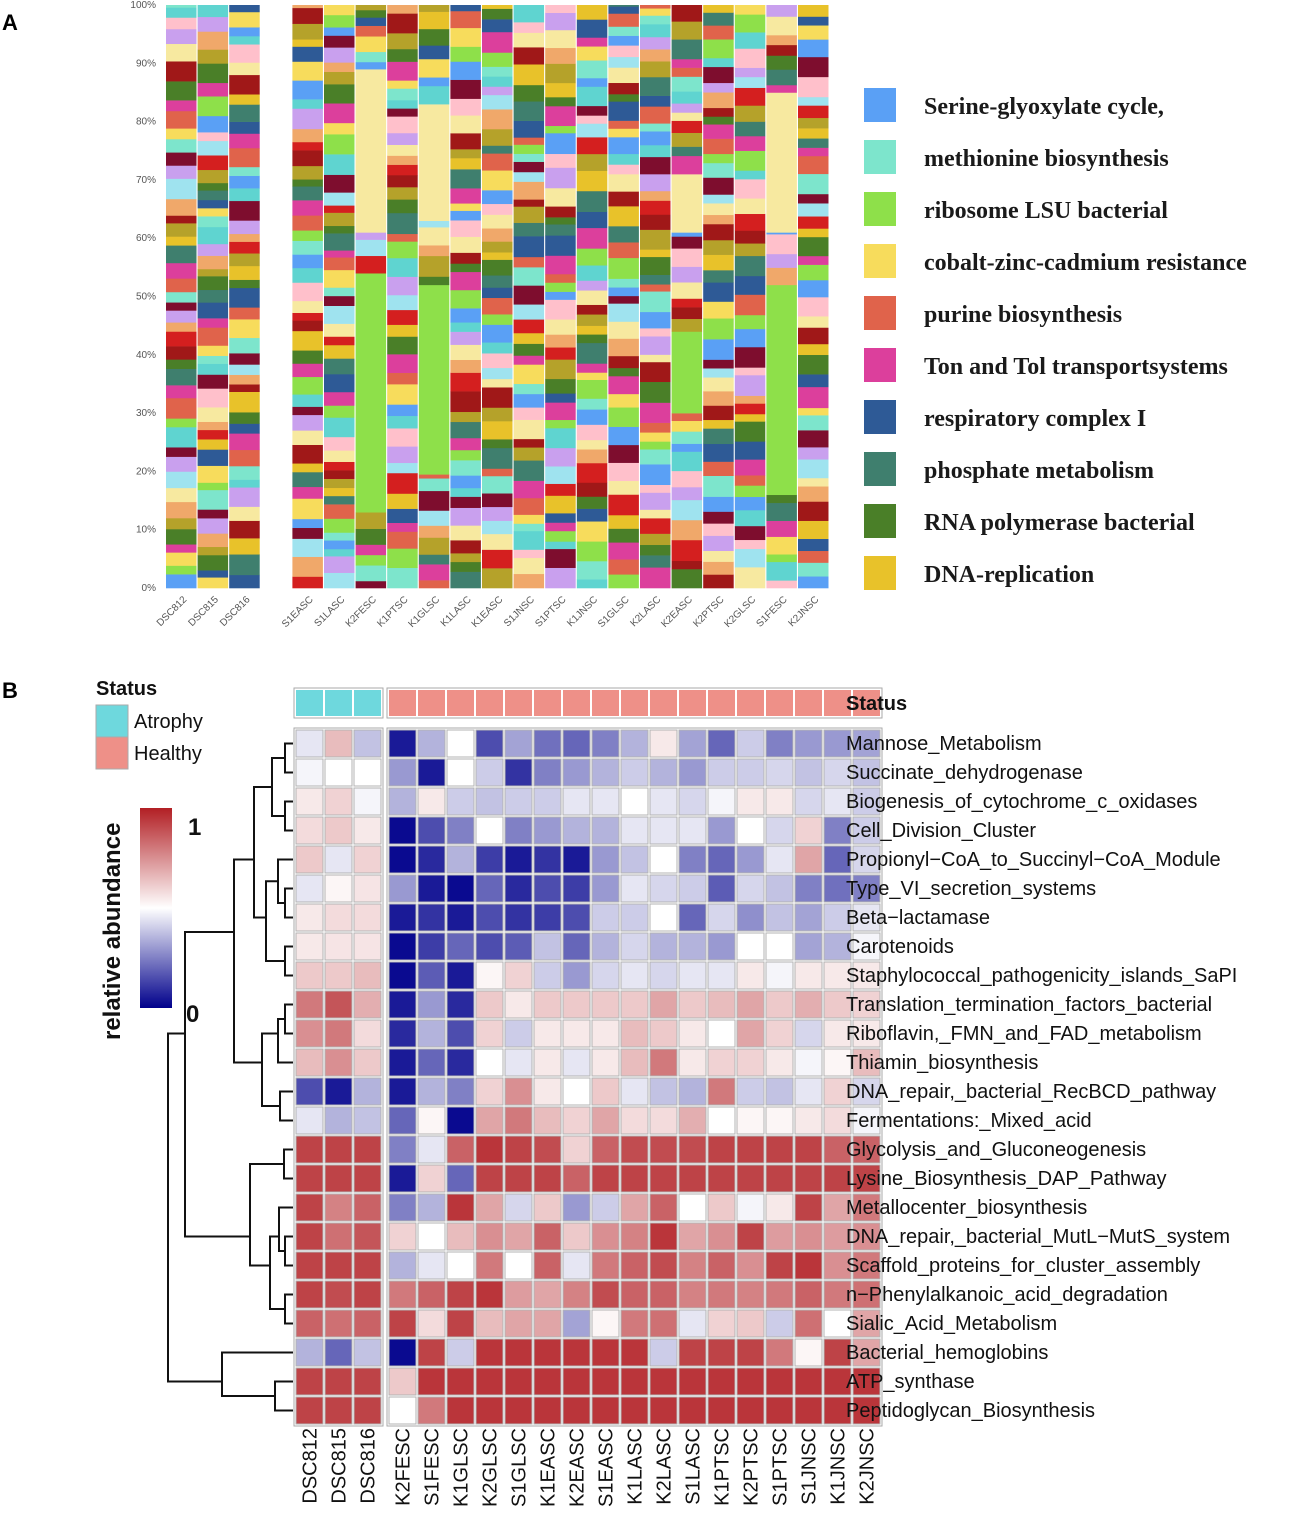  What do you see at coordinates (230, 1077) in the screenshot?
I see `row-dendrogram` at bounding box center [230, 1077].